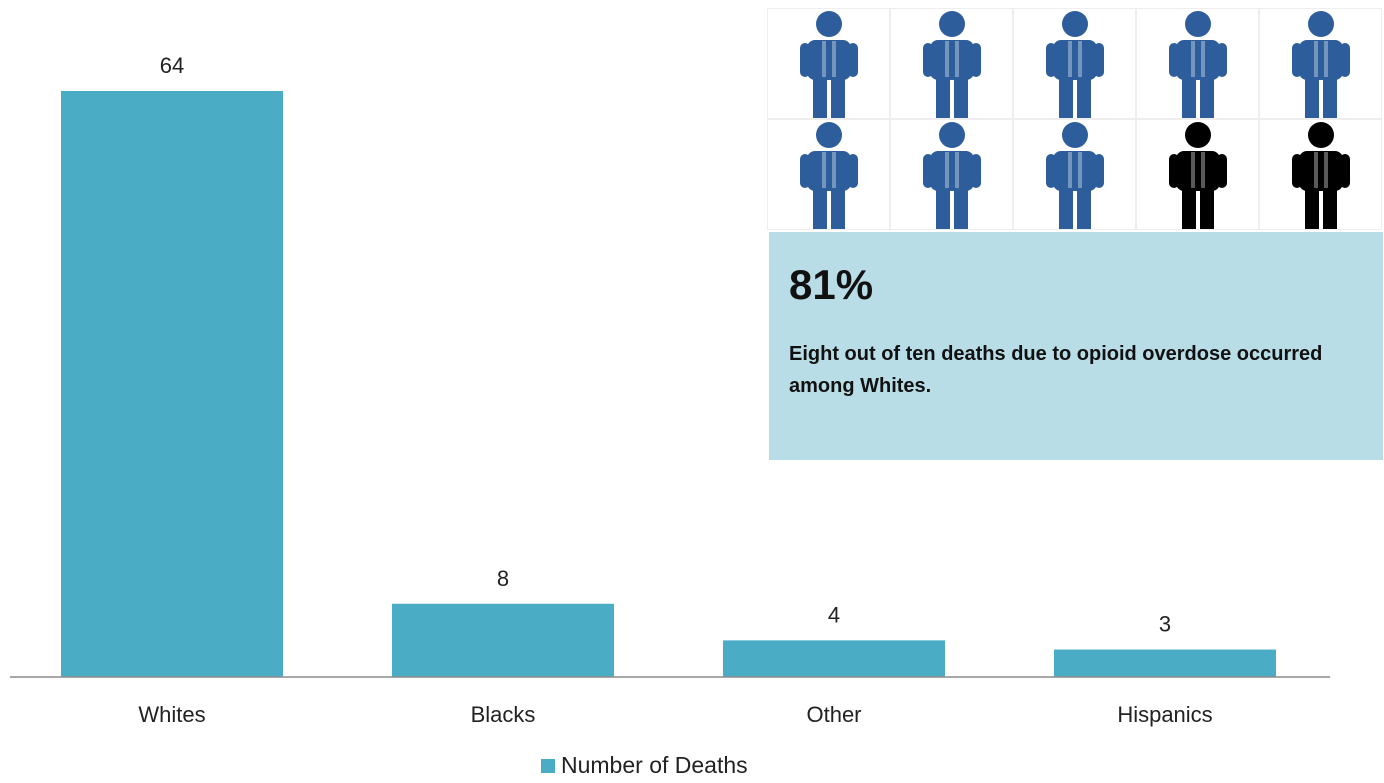 The height and width of the screenshot is (783, 1384). Describe the element at coordinates (1165, 663) in the screenshot. I see `bar-hispanics` at that location.